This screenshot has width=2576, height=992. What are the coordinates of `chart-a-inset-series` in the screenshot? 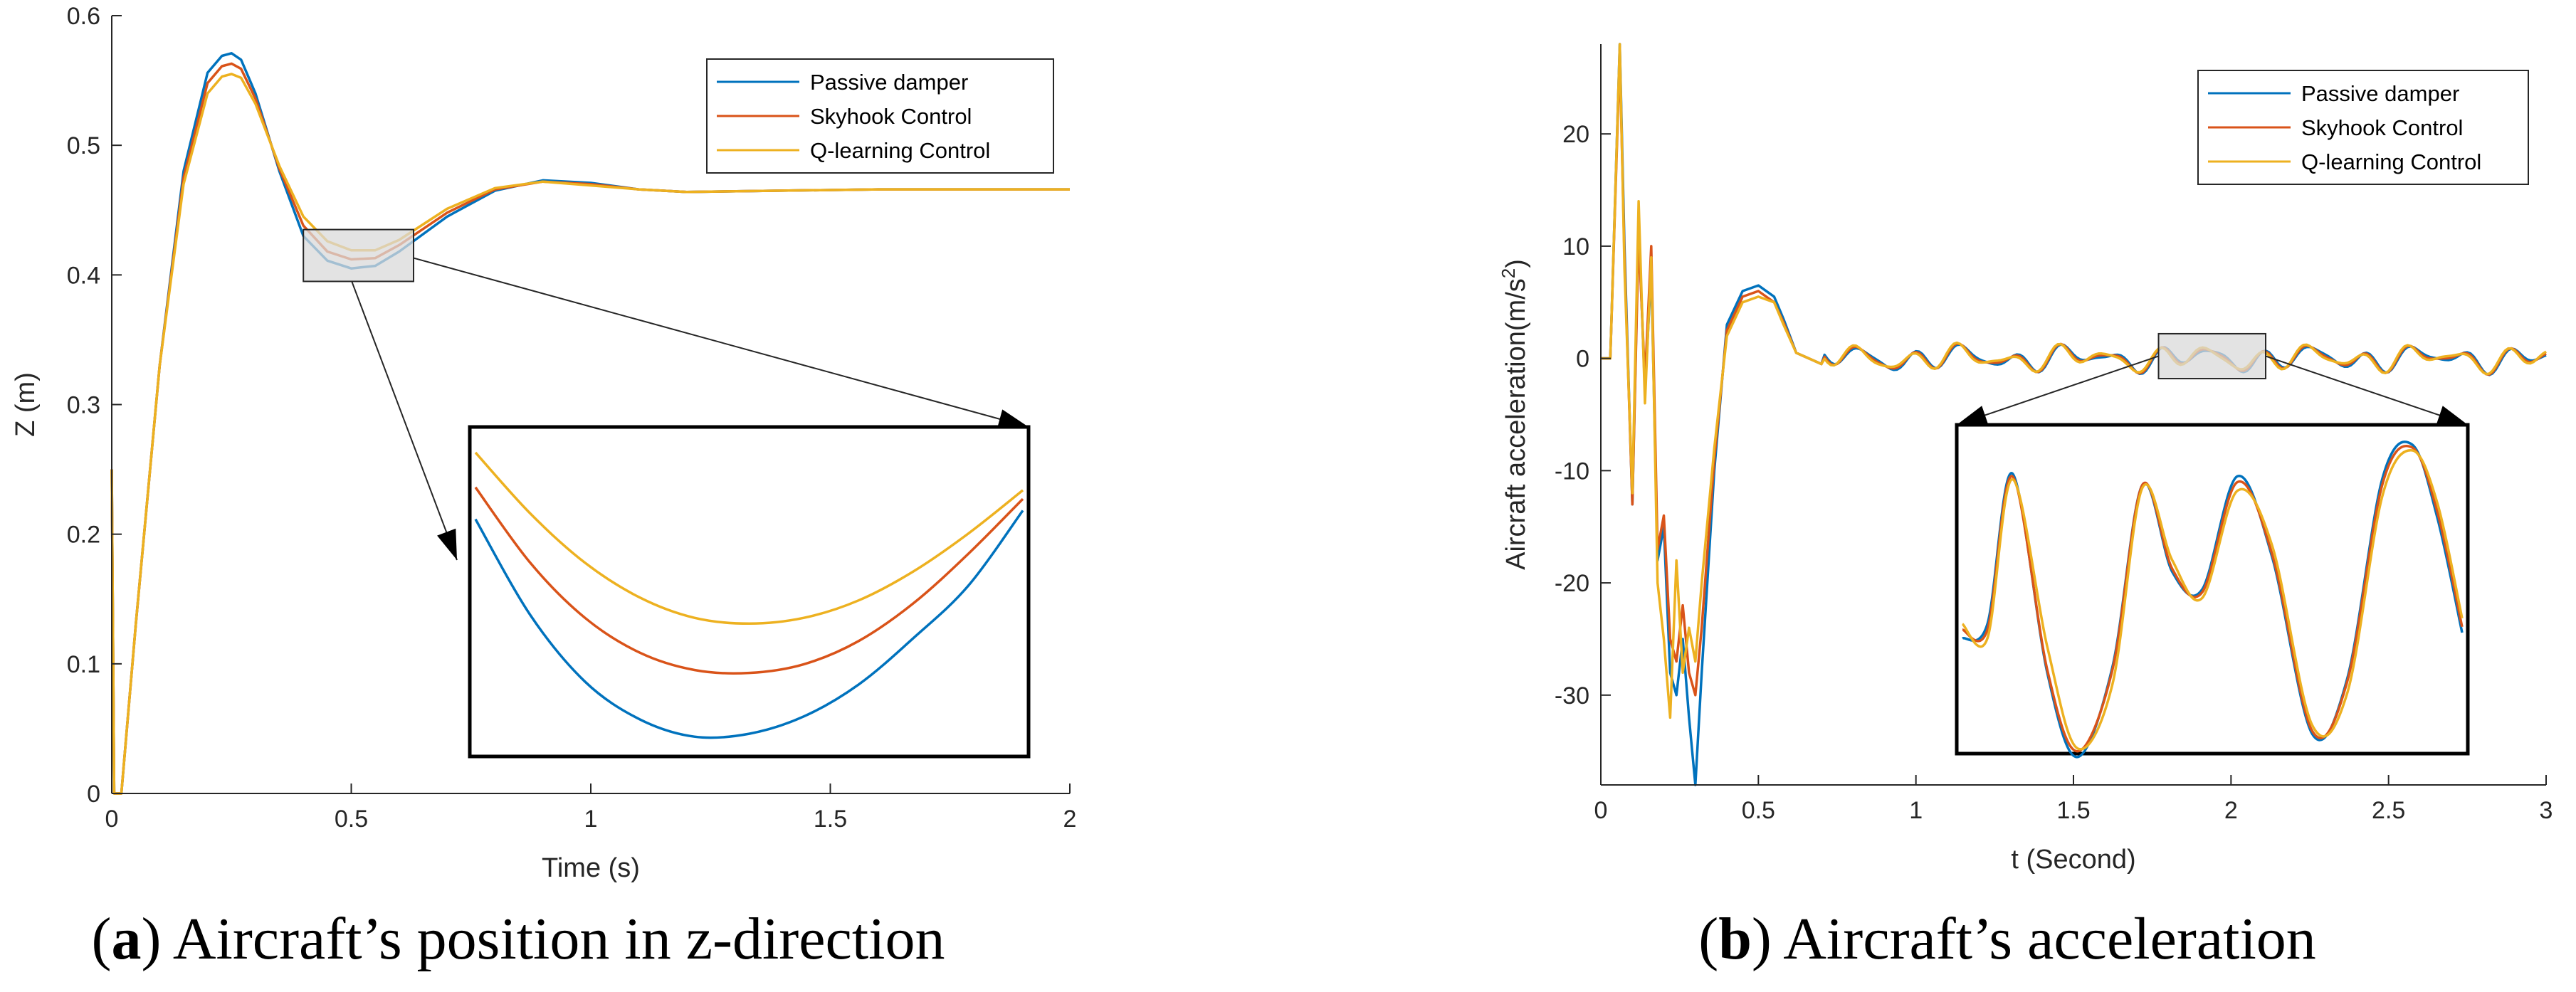 It's located at (749, 595).